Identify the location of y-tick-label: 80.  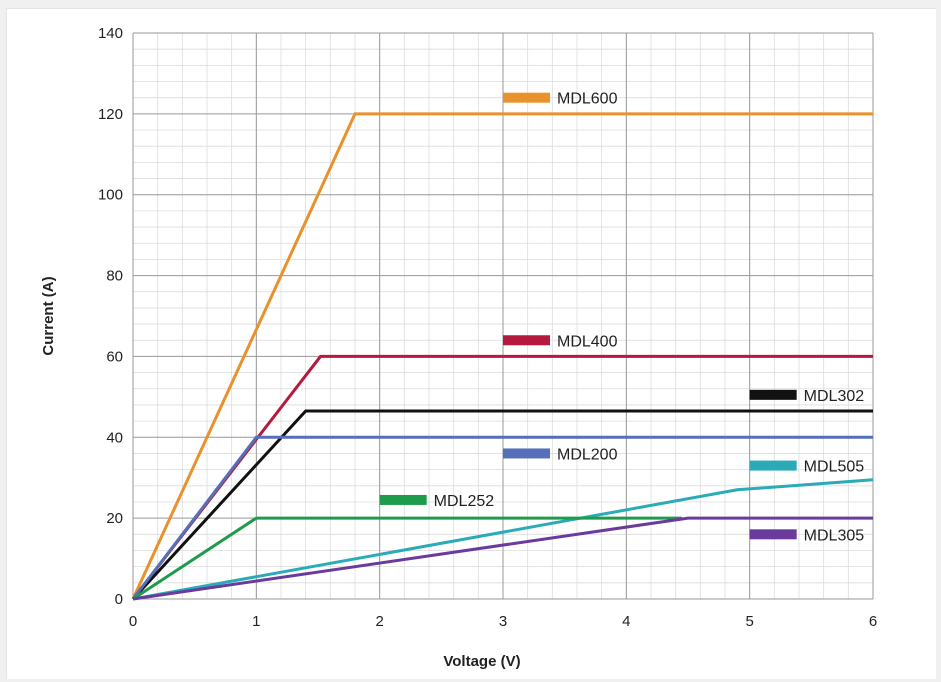
(114, 276).